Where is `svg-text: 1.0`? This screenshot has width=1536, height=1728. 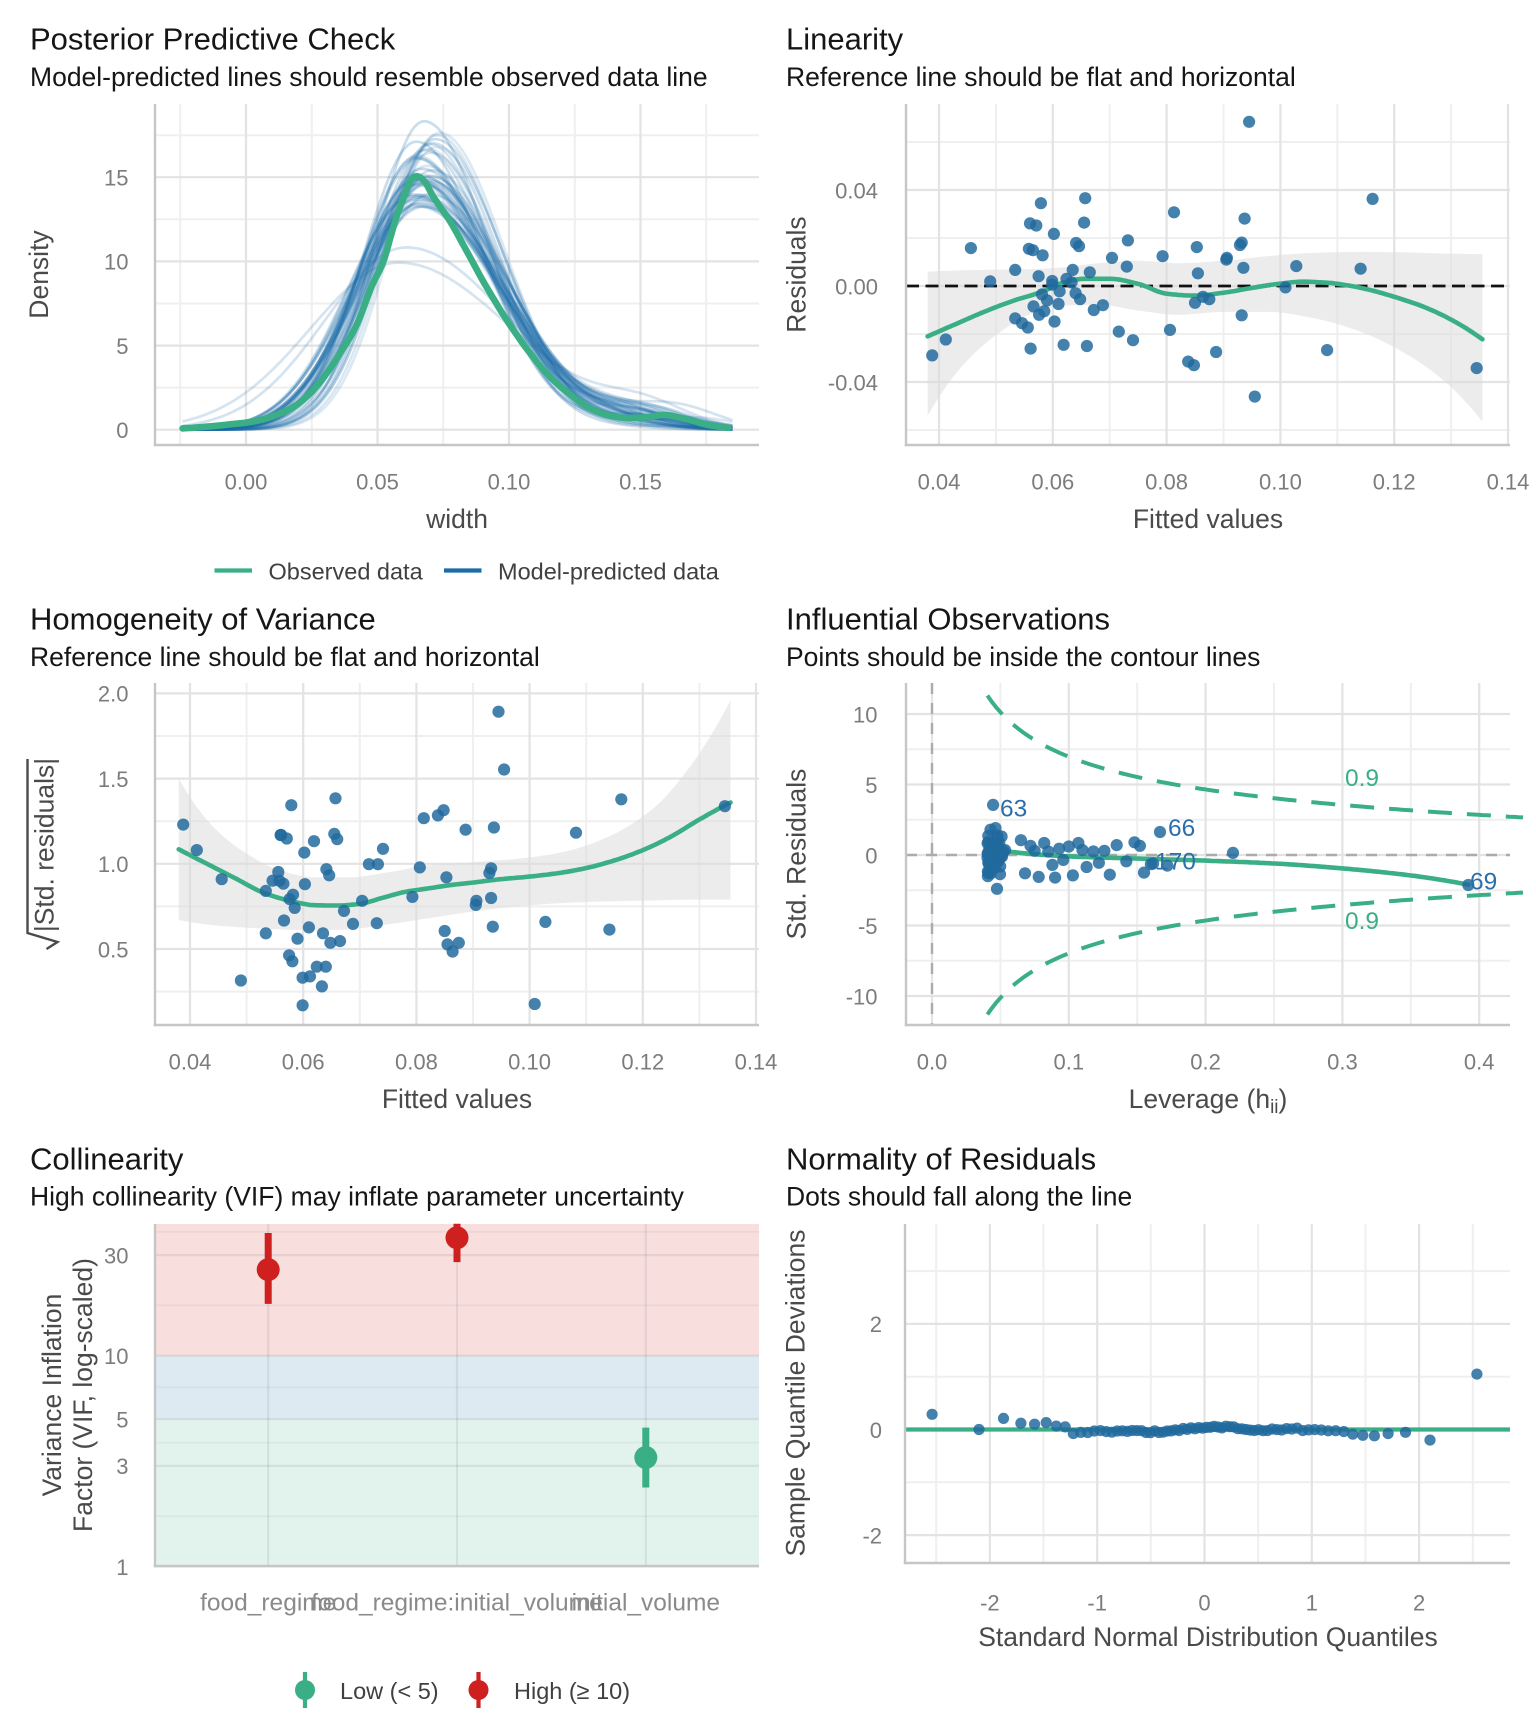
svg-text: 1.0 is located at coordinates (113, 864).